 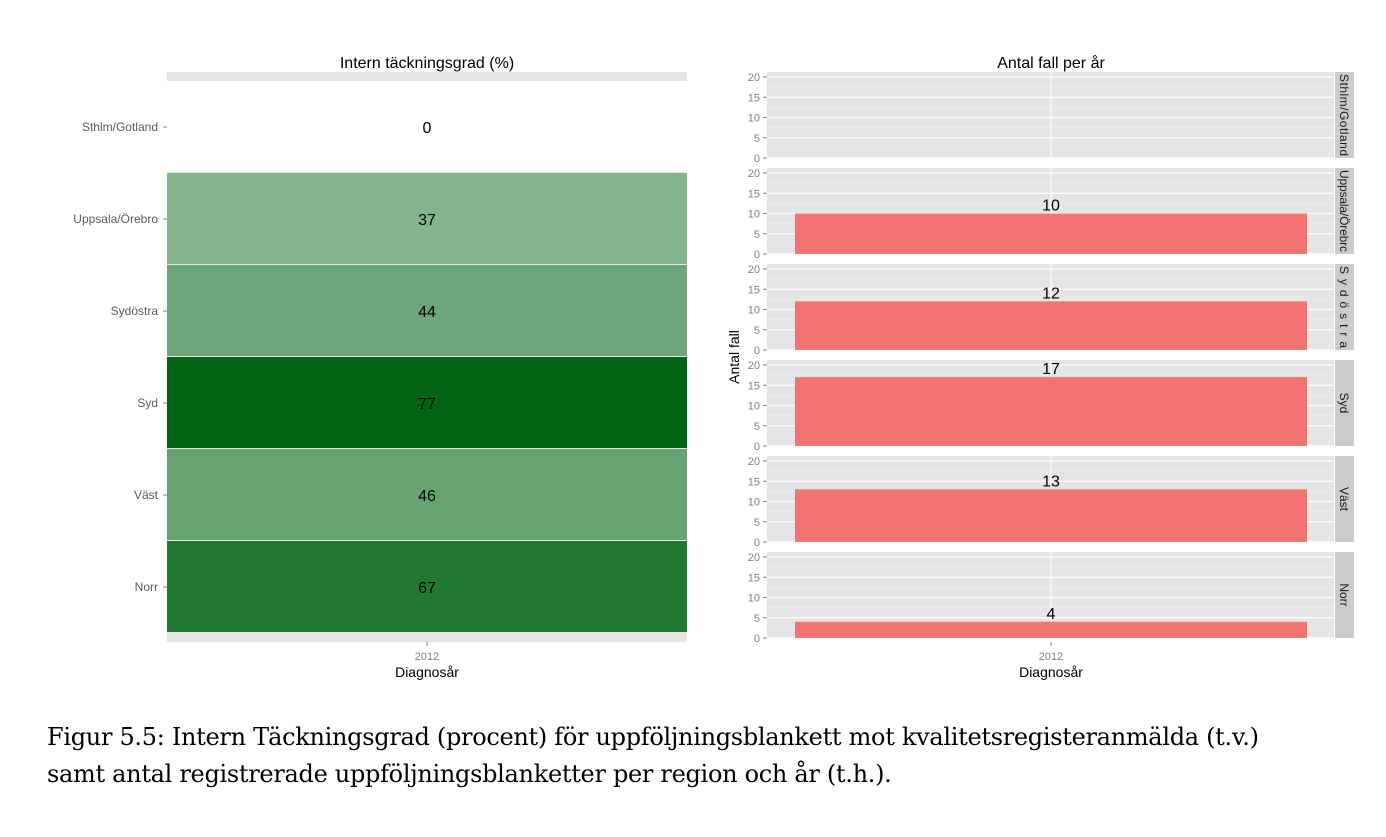 I want to click on bar-value-label: 4, so click(x=1051, y=614).